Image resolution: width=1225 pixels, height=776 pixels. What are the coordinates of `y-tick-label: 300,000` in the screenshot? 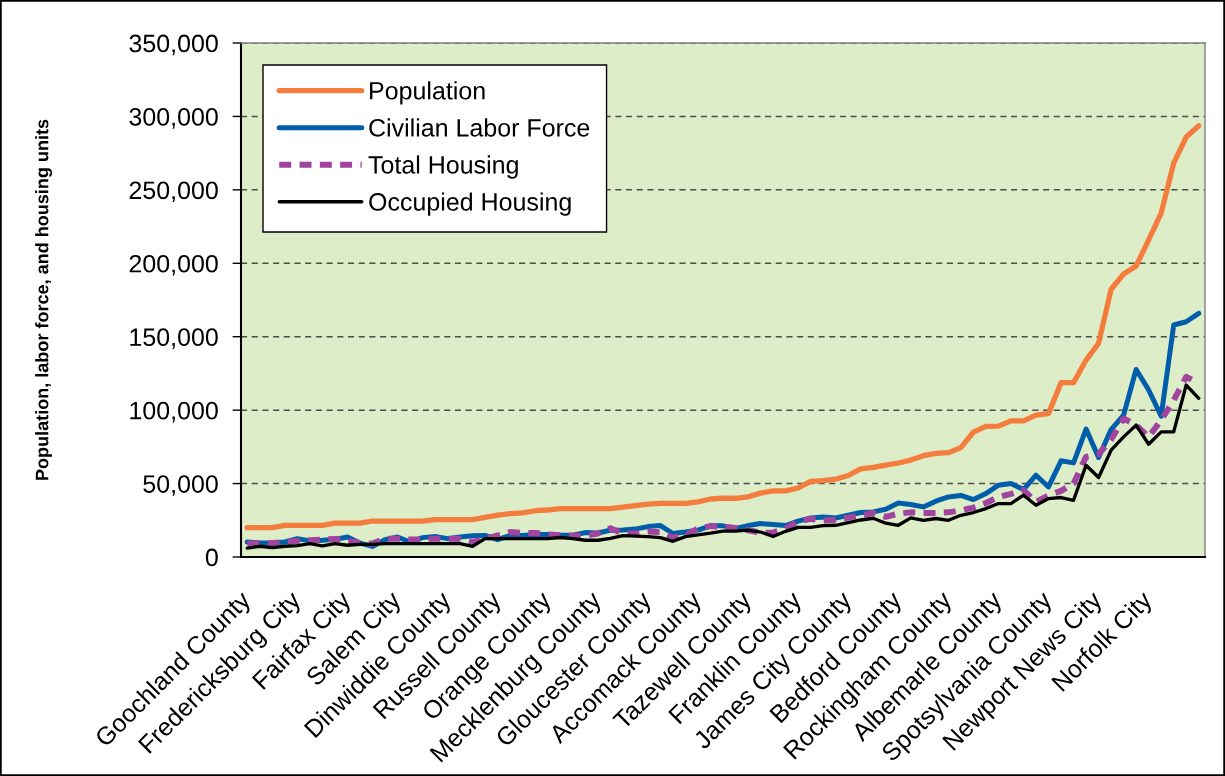 It's located at (173, 118).